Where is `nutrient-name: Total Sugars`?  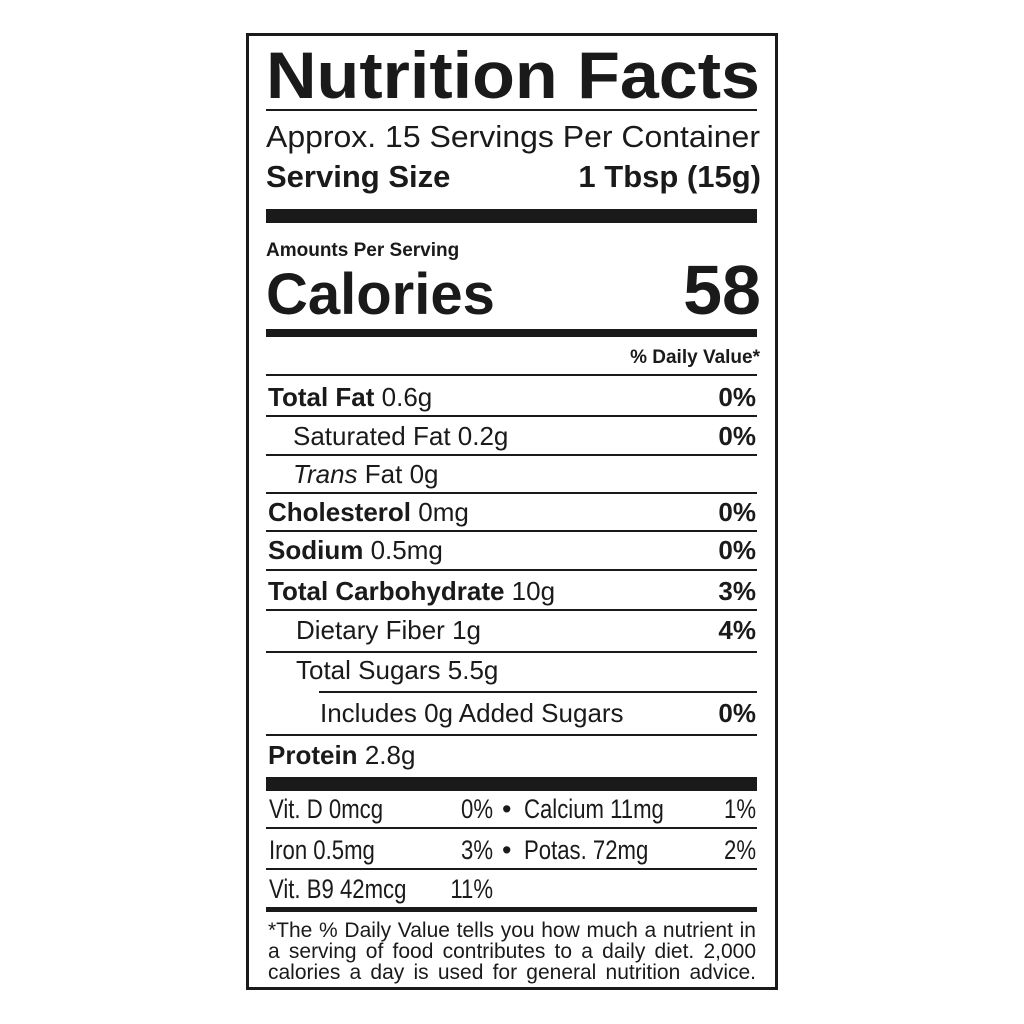 nutrient-name: Total Sugars is located at coordinates (368, 670).